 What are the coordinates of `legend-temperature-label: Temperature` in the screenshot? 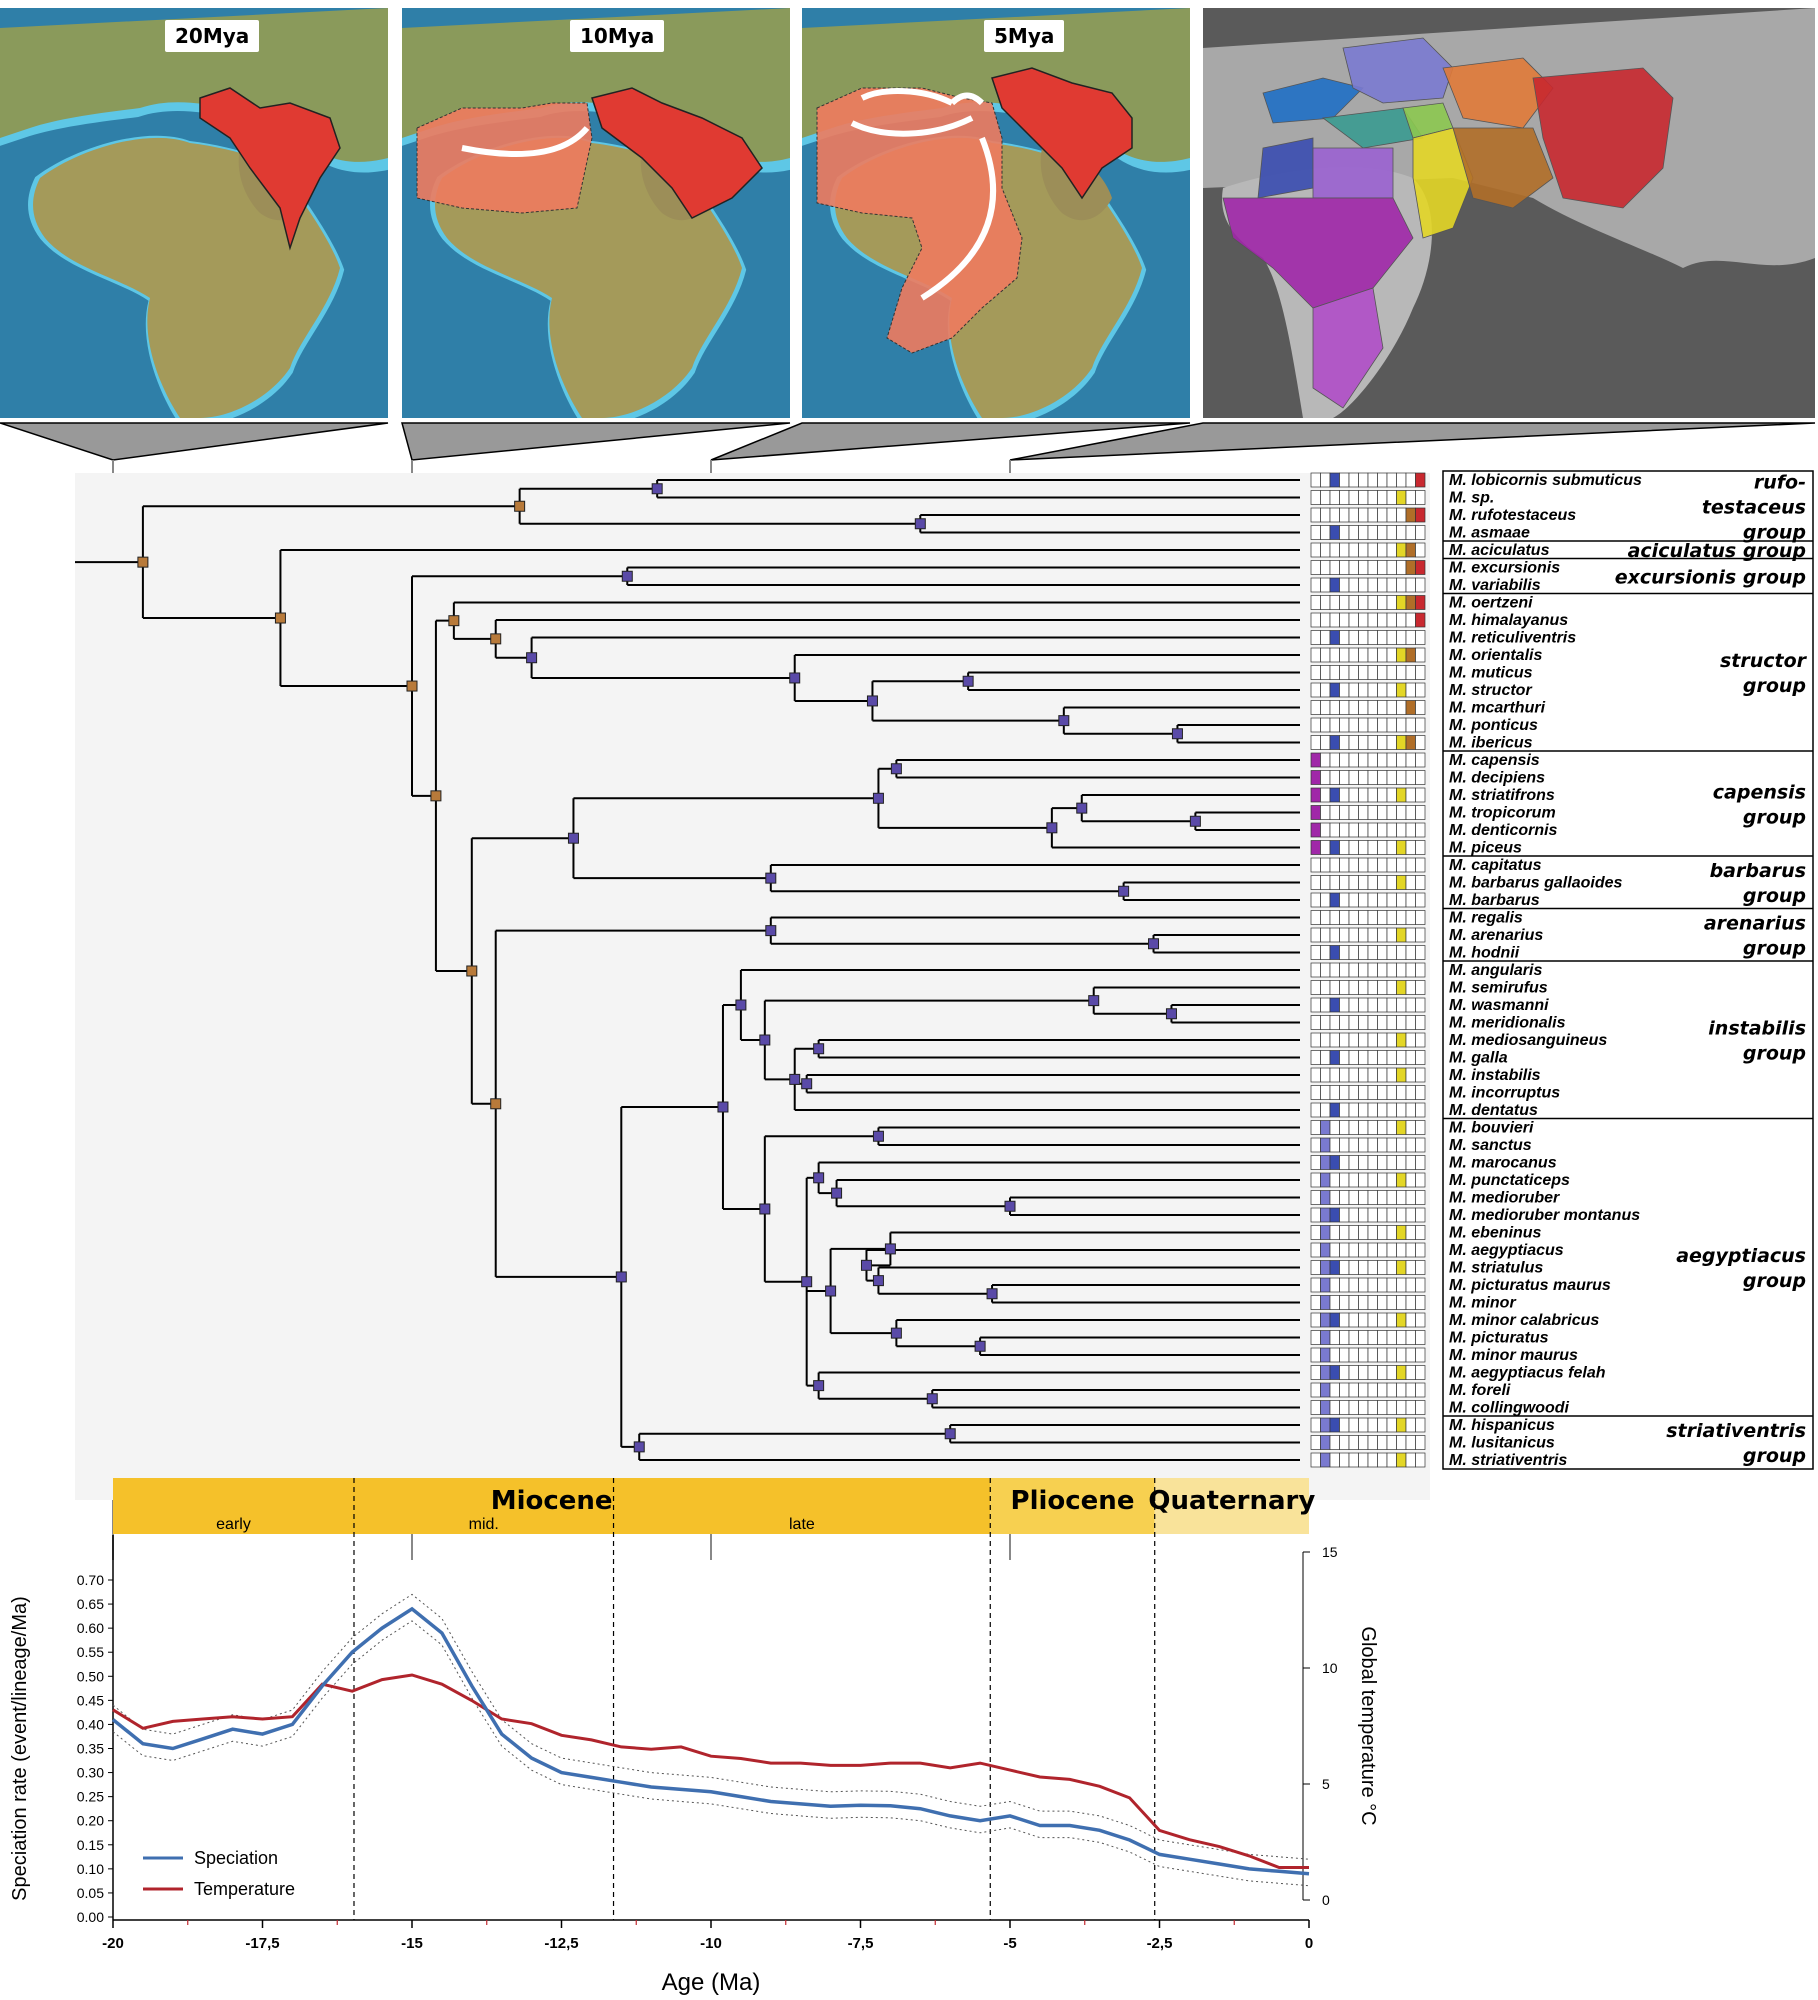 It's located at (244, 1889).